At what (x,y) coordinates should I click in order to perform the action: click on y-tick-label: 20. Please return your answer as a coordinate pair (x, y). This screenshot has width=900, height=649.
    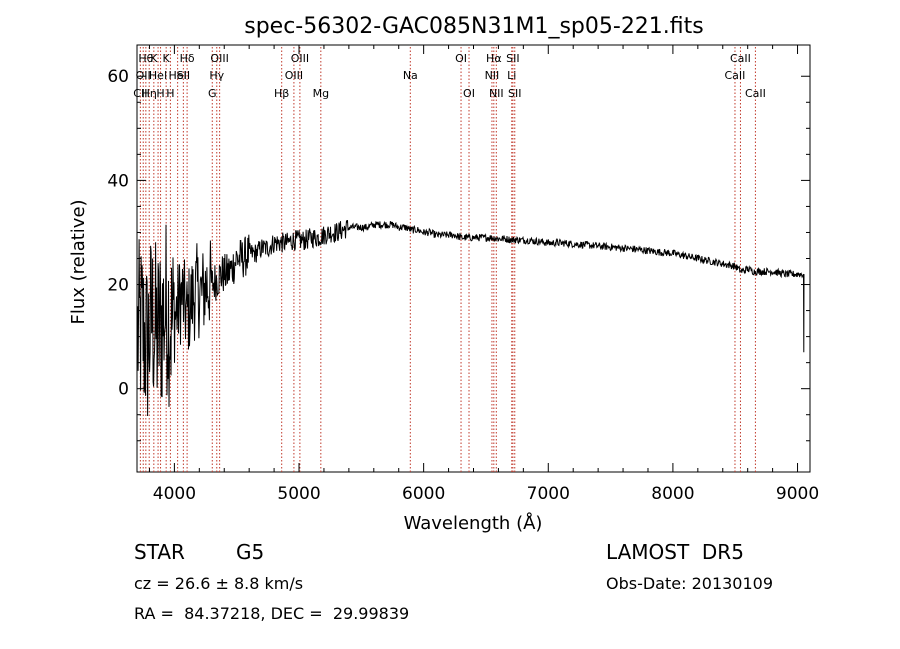
    Looking at the image, I should click on (118, 286).